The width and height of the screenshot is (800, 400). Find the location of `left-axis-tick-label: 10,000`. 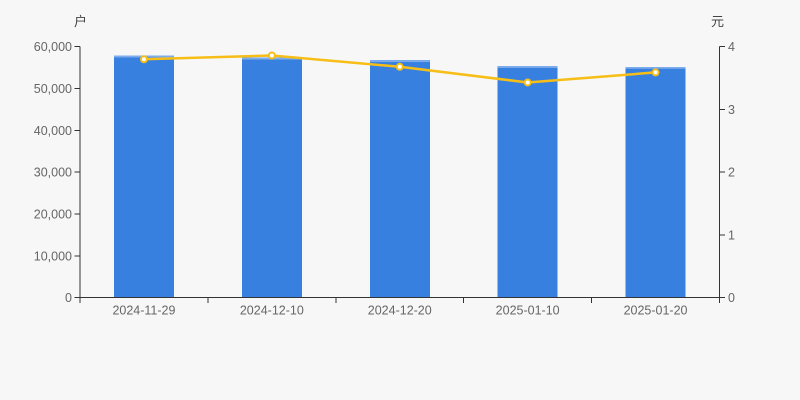

left-axis-tick-label: 10,000 is located at coordinates (53, 256).